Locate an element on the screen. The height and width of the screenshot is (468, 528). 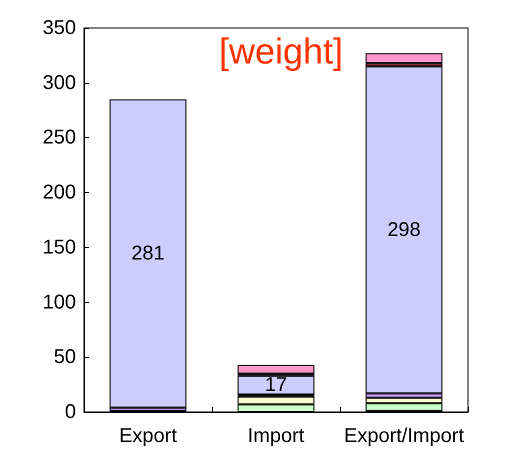
y-tick-label: 300 is located at coordinates (59, 83).